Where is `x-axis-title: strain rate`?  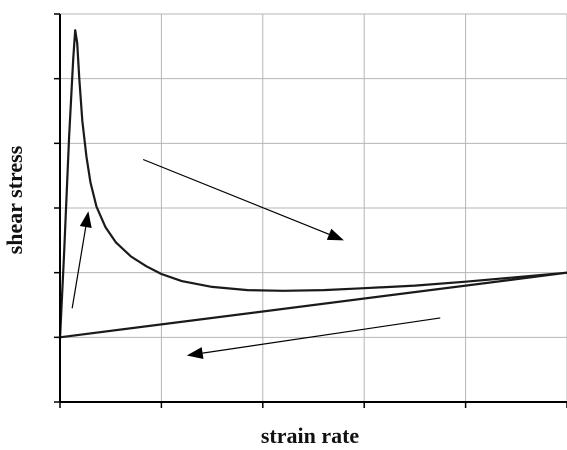
x-axis-title: strain rate is located at coordinates (310, 435).